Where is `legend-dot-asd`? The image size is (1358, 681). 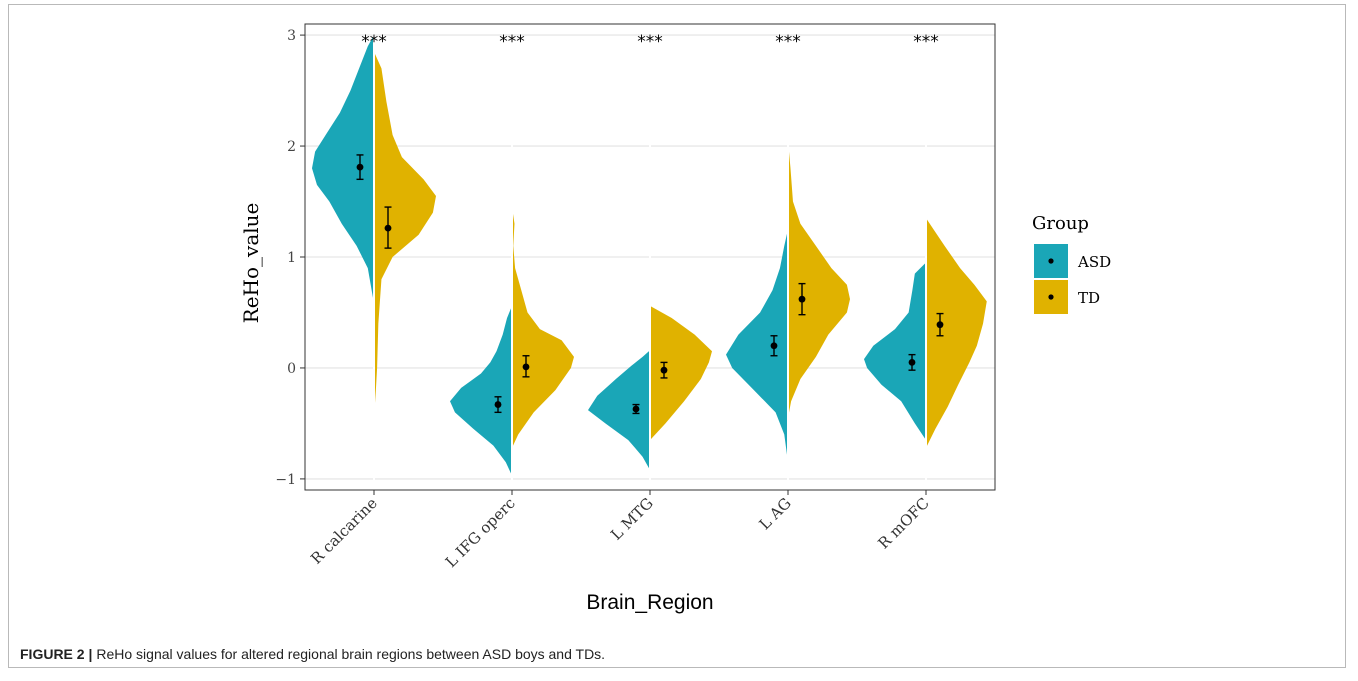 legend-dot-asd is located at coordinates (1051, 261).